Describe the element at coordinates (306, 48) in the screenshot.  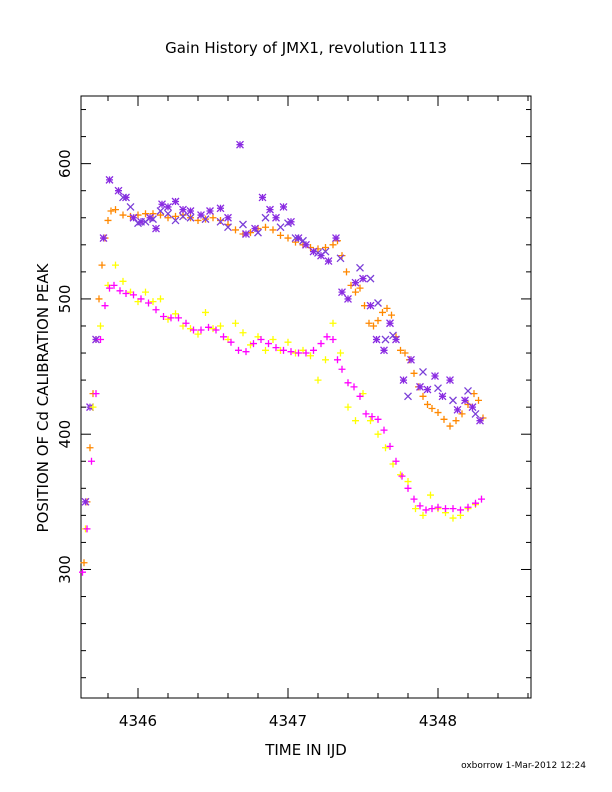
I see `chart-title: Gain History of JMX1, revolution 1113` at that location.